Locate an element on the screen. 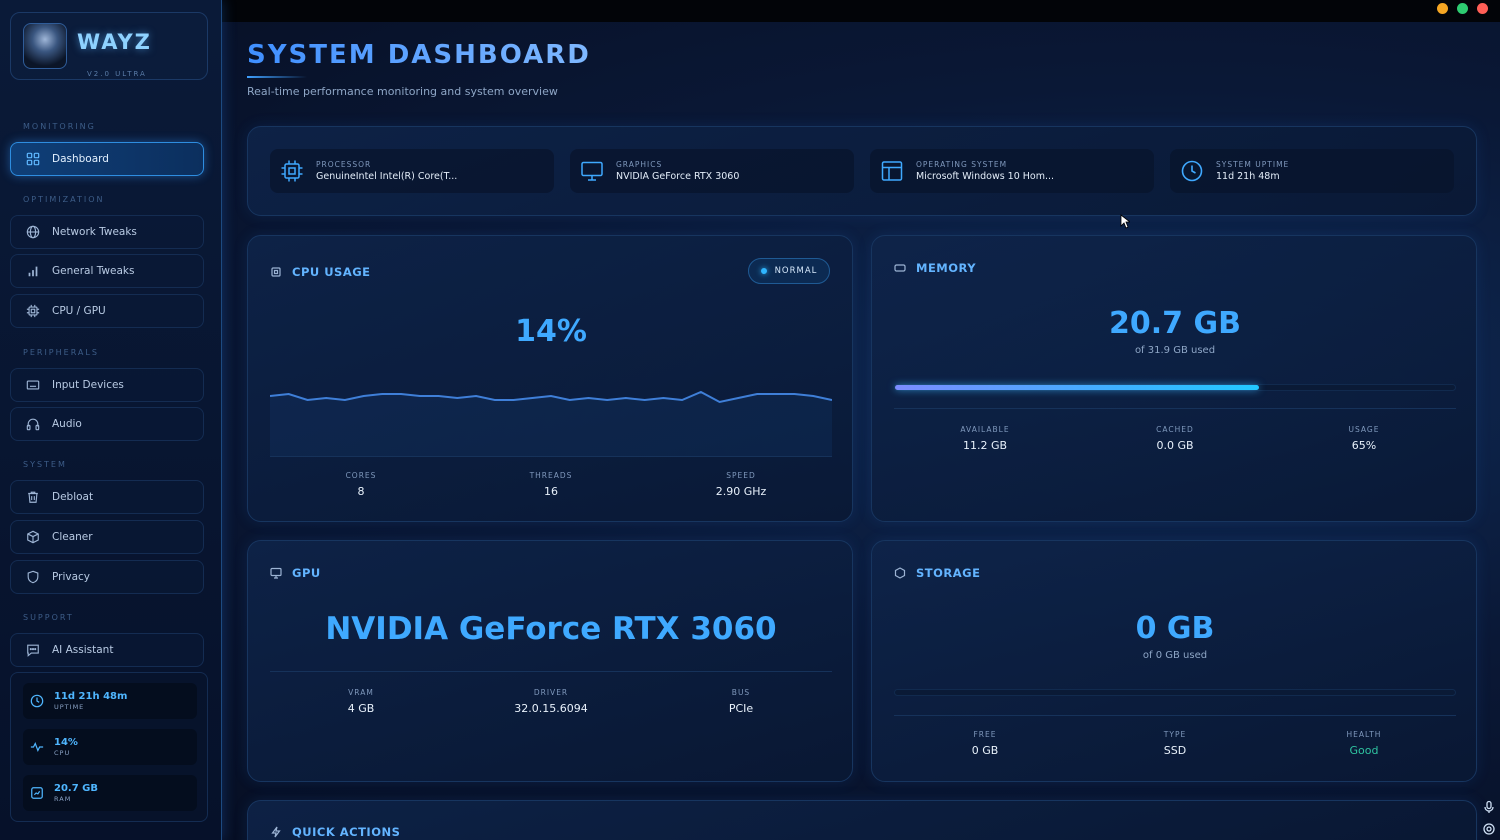  usage-label: USAGE is located at coordinates (1364, 429).